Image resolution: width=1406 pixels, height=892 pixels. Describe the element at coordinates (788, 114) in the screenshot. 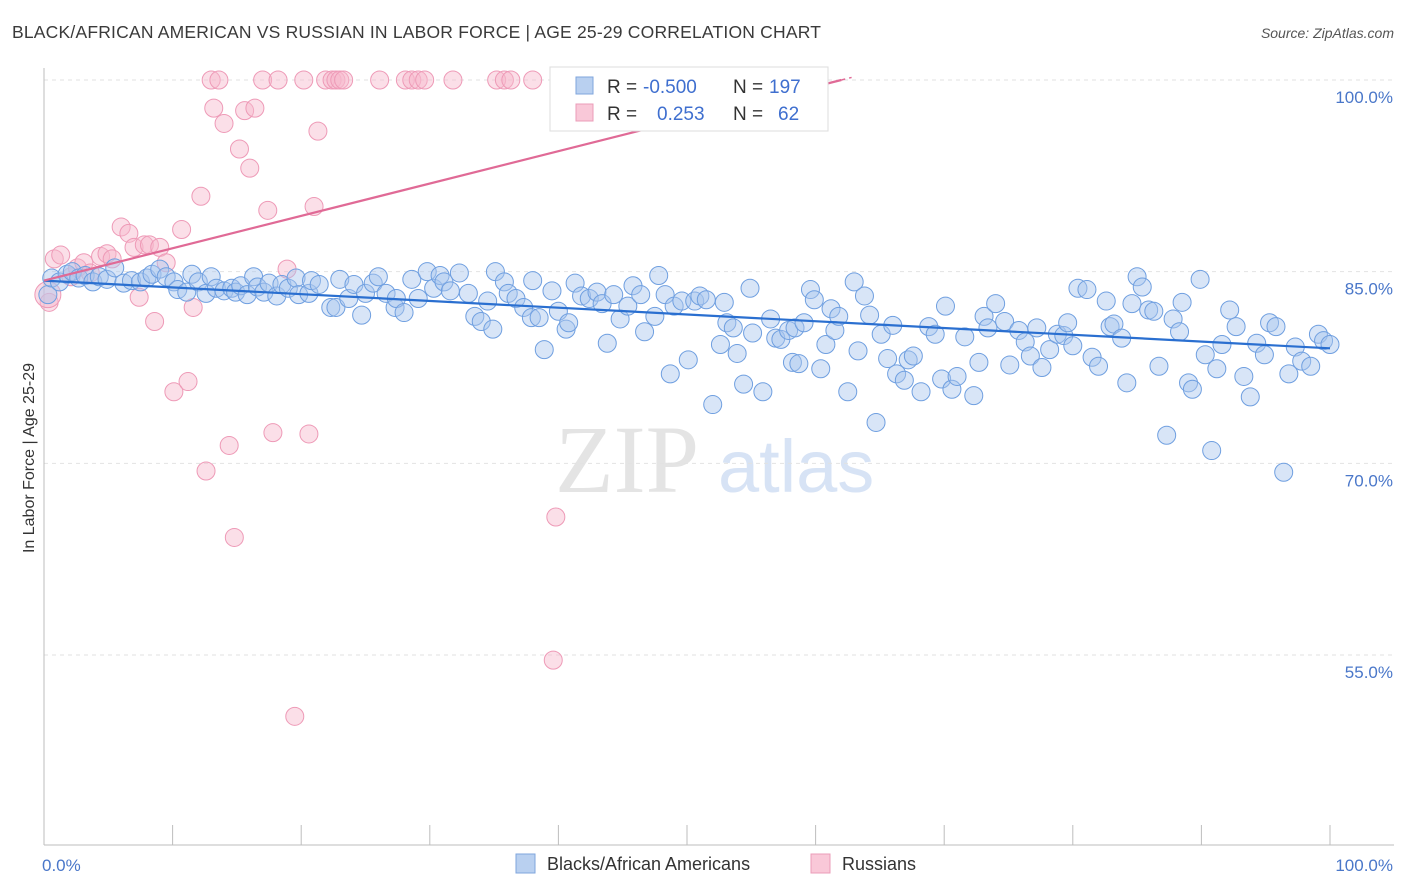

I see `legend-n-value-2: 62` at that location.